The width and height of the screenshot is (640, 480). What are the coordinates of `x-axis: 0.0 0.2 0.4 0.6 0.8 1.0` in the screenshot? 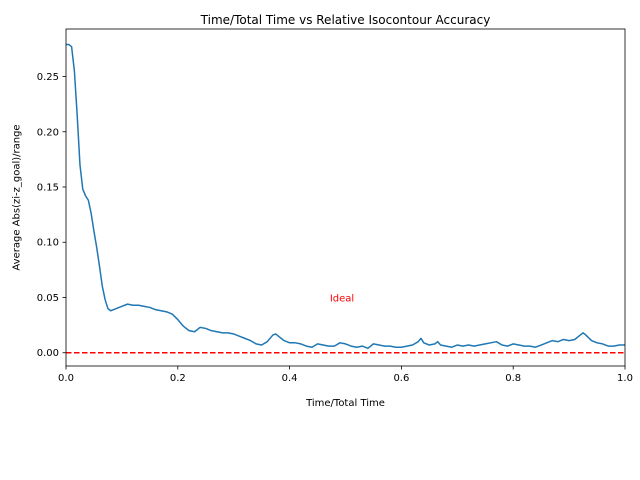 It's located at (345, 375).